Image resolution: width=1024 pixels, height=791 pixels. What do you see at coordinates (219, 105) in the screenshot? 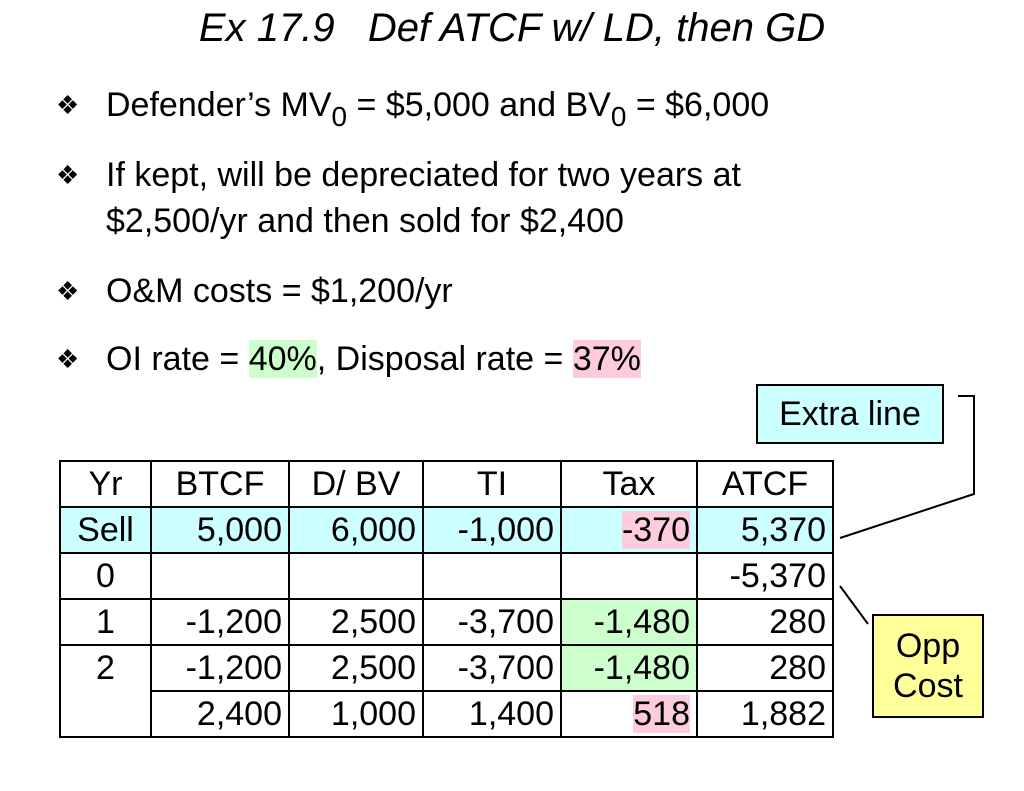
I see `bullet-text: Defender’s MV` at bounding box center [219, 105].